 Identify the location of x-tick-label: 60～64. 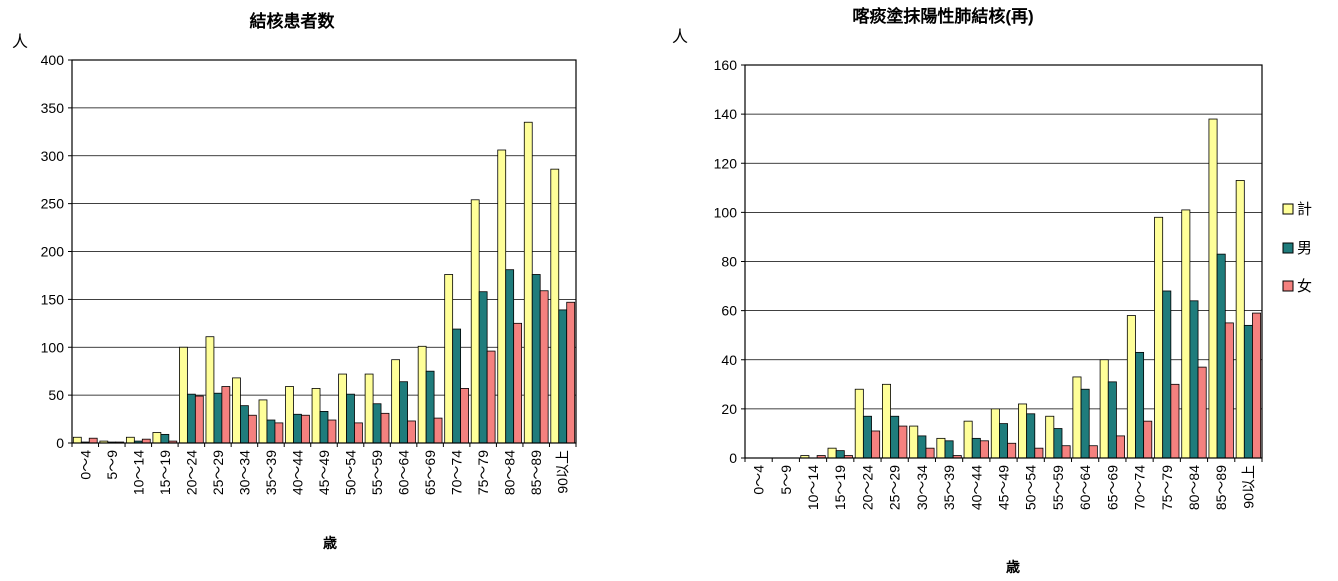
(1085, 487).